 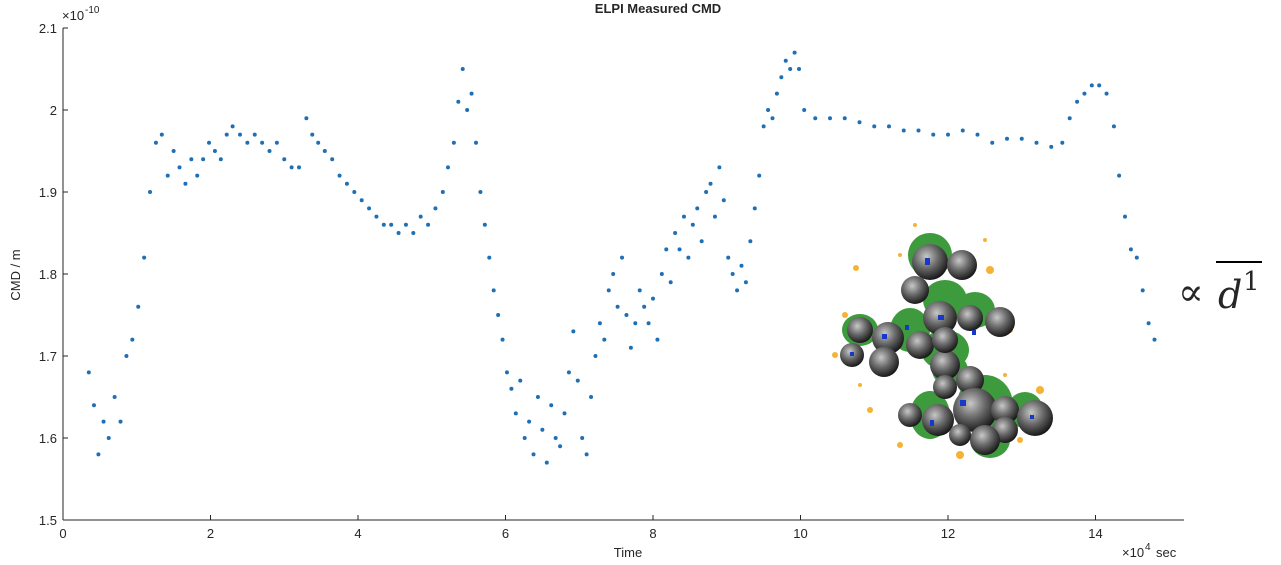 I want to click on y-multiplier-exponent: -10, so click(x=92, y=10).